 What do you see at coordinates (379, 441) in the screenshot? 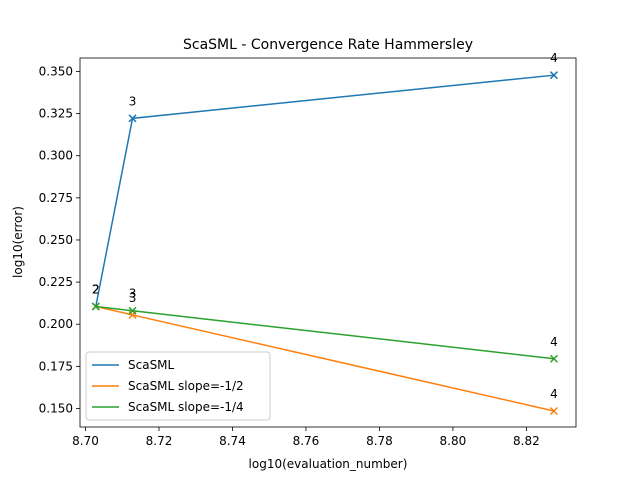
I see `x-tick-label: 8.78` at bounding box center [379, 441].